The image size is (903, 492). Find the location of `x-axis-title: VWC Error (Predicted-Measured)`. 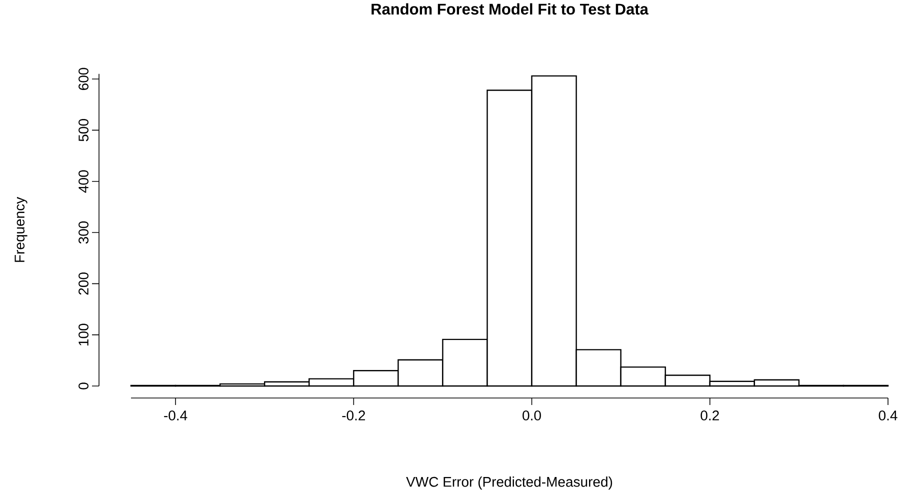

x-axis-title: VWC Error (Predicted-Measured) is located at coordinates (509, 483).